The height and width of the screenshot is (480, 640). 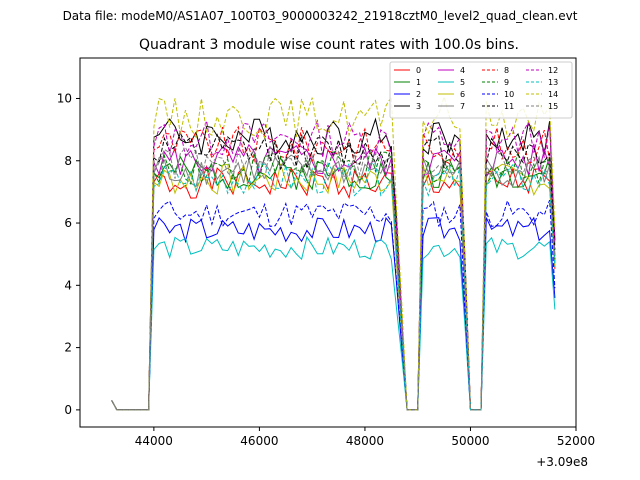 What do you see at coordinates (68, 348) in the screenshot?
I see `y-tick-label: 2` at bounding box center [68, 348].